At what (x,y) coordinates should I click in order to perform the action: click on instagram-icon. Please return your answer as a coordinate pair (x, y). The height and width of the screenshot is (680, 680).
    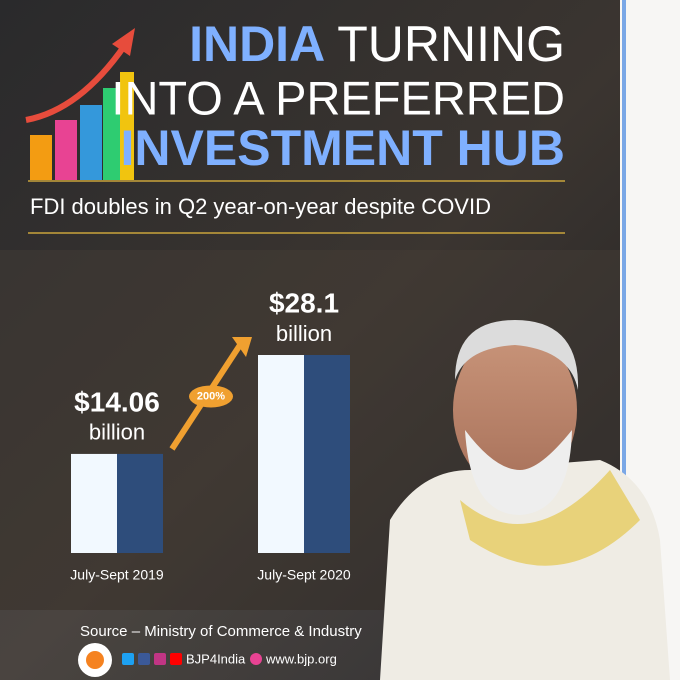
    Looking at the image, I should click on (160, 659).